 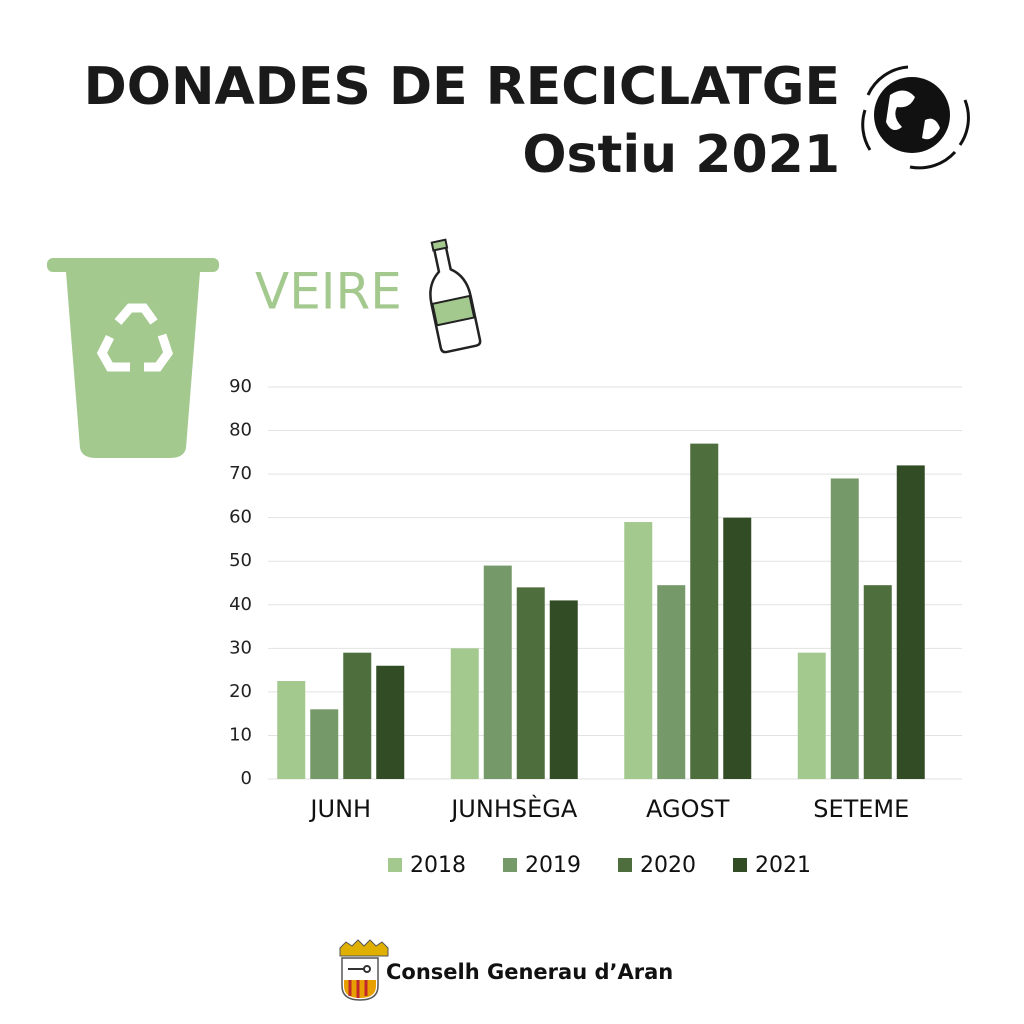 I want to click on y-tick-label: 40, so click(x=240, y=604).